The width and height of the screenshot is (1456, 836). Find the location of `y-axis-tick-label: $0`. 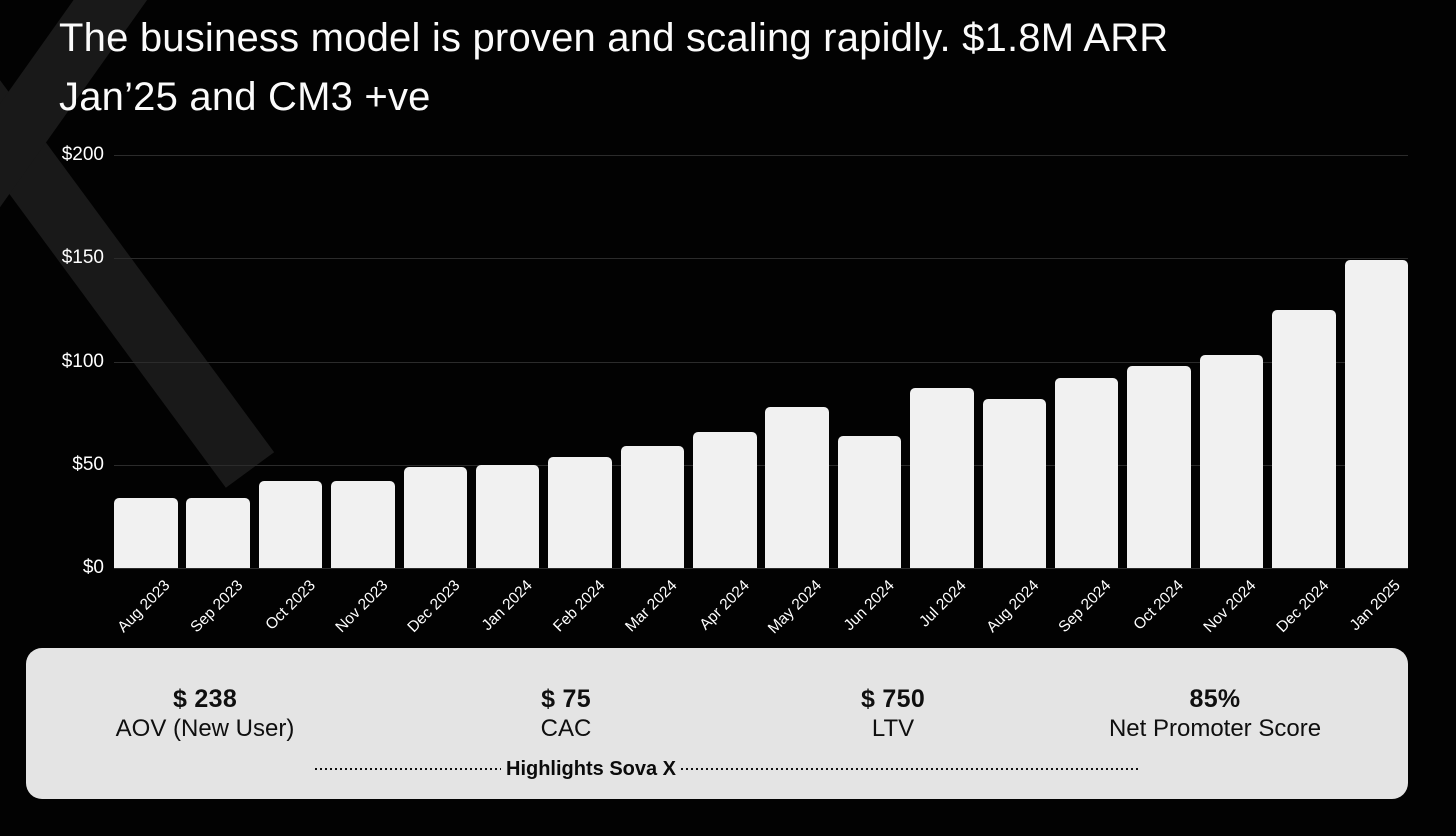

y-axis-tick-label: $0 is located at coordinates (93, 567).